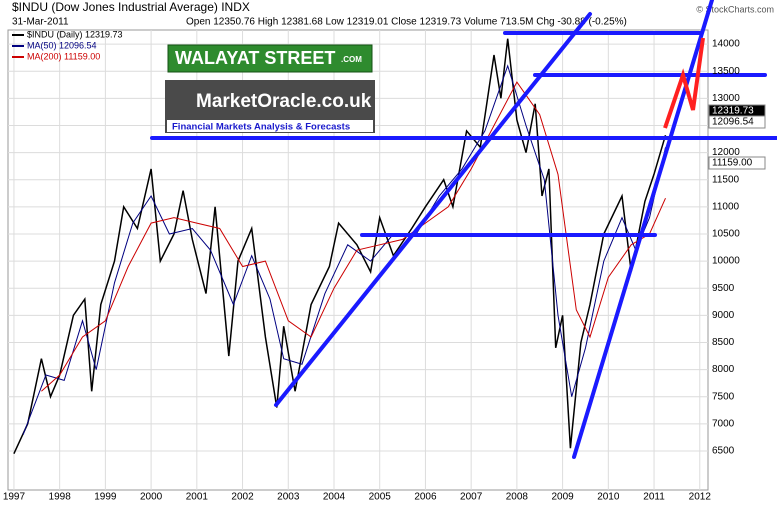 The width and height of the screenshot is (777, 507). What do you see at coordinates (723, 288) in the screenshot?
I see `y-tick-label: 9500` at bounding box center [723, 288].